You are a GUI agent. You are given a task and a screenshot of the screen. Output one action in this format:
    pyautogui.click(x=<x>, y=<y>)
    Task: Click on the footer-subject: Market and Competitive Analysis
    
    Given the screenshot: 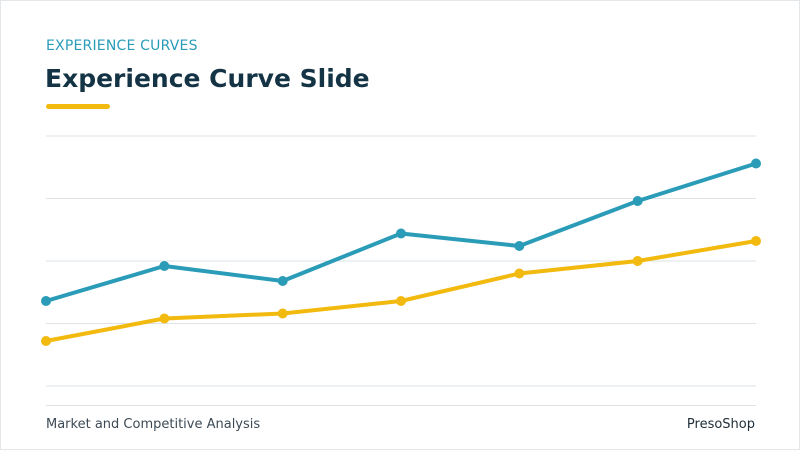 What is the action you would take?
    pyautogui.click(x=153, y=424)
    